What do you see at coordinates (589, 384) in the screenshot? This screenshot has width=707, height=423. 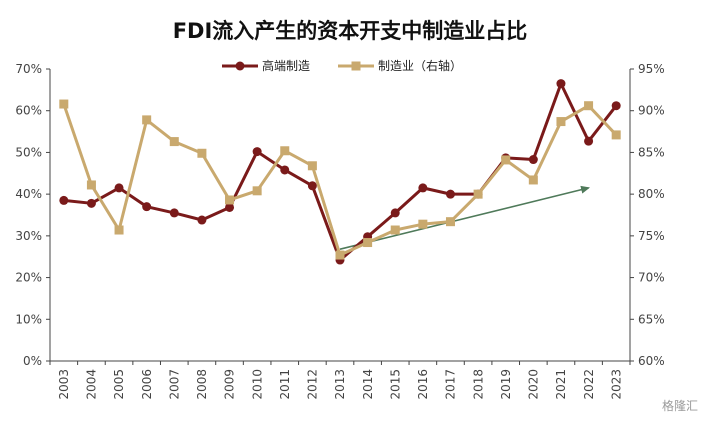 I see `x-tick-label: 2022` at bounding box center [589, 384].